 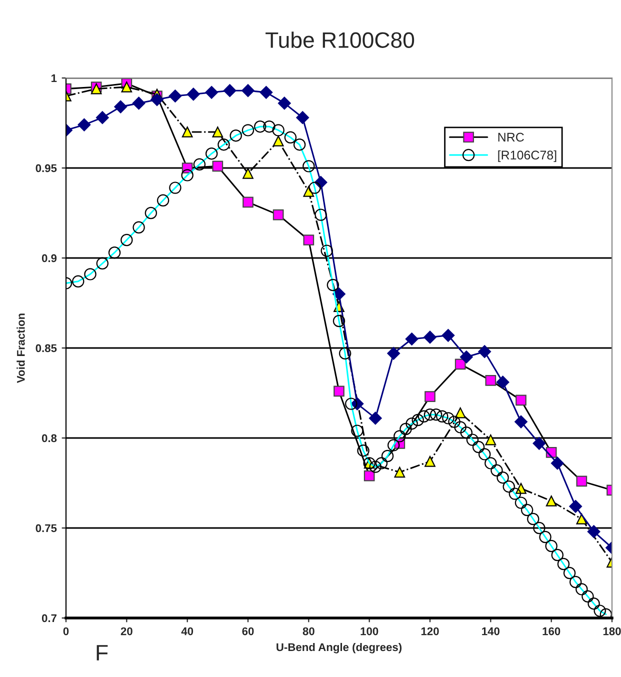 I want to click on legend-label: NRC, so click(x=511, y=137).